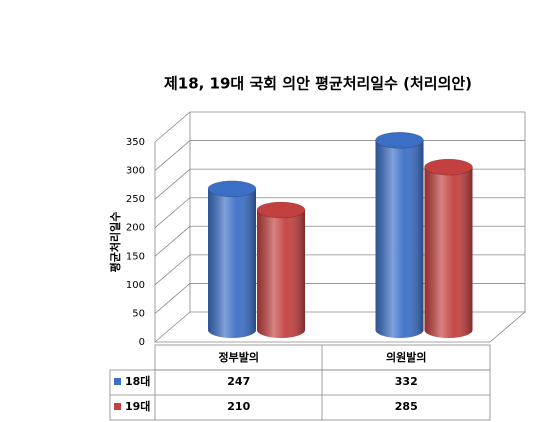 The width and height of the screenshot is (550, 422). What do you see at coordinates (238, 381) in the screenshot?
I see `table-value: 247` at bounding box center [238, 381].